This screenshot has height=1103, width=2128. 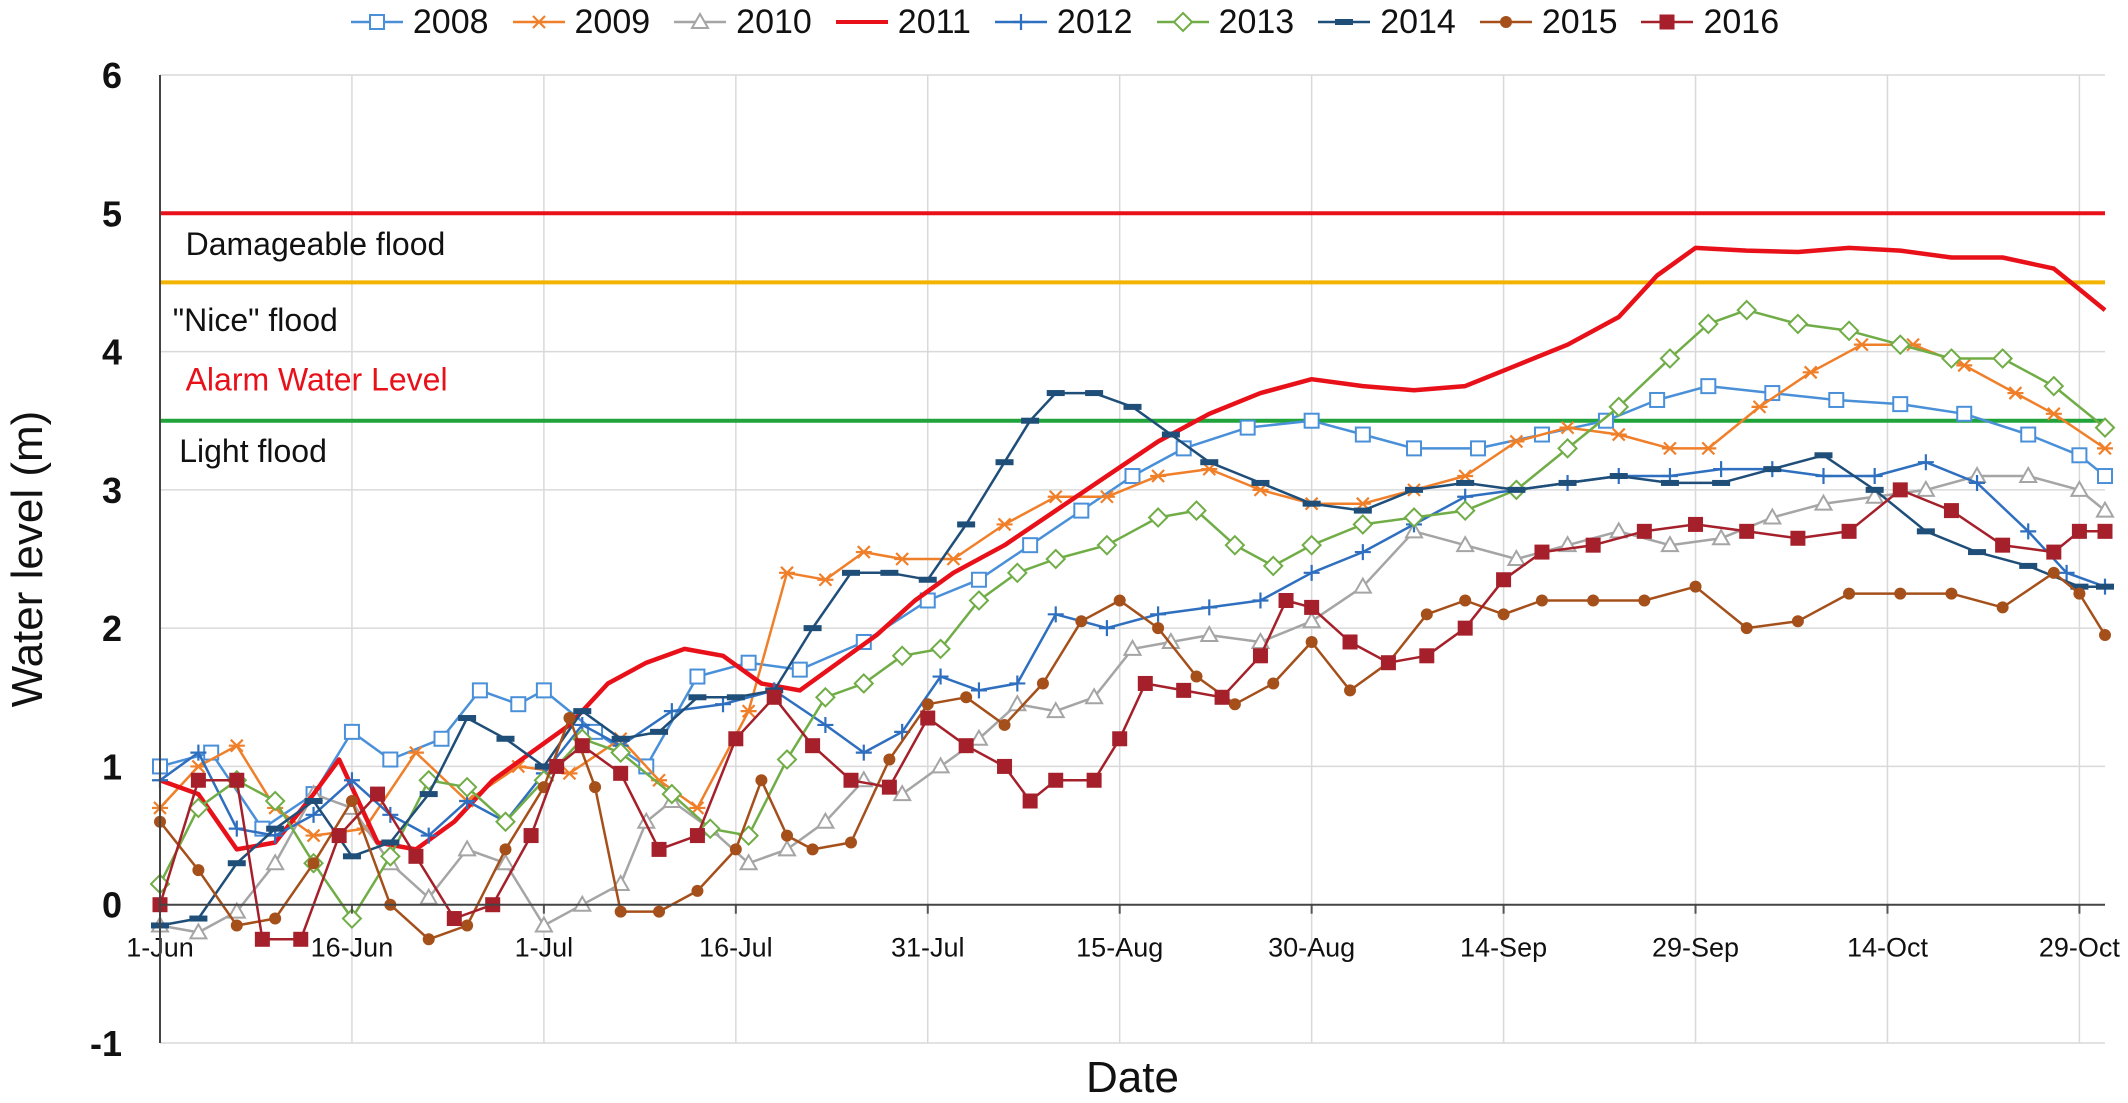 What do you see at coordinates (1547, 22) in the screenshot?
I see `legend-item-2015: 2015` at bounding box center [1547, 22].